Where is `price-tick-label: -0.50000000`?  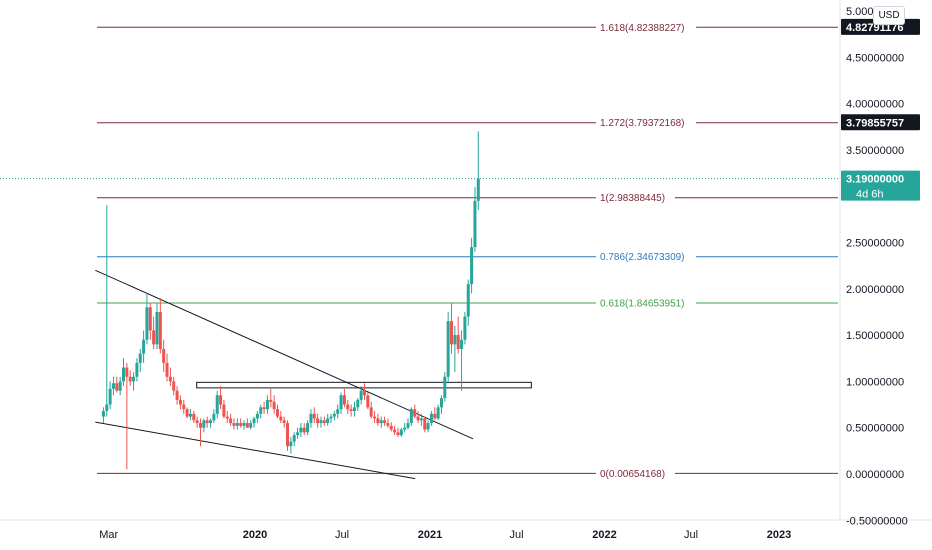 price-tick-label: -0.50000000 is located at coordinates (877, 521).